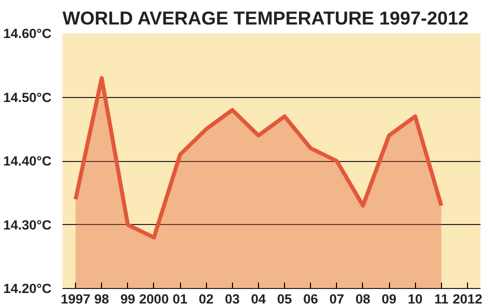  What do you see at coordinates (27, 97) in the screenshot?
I see `y-tick-label: 14.50°C` at bounding box center [27, 97].